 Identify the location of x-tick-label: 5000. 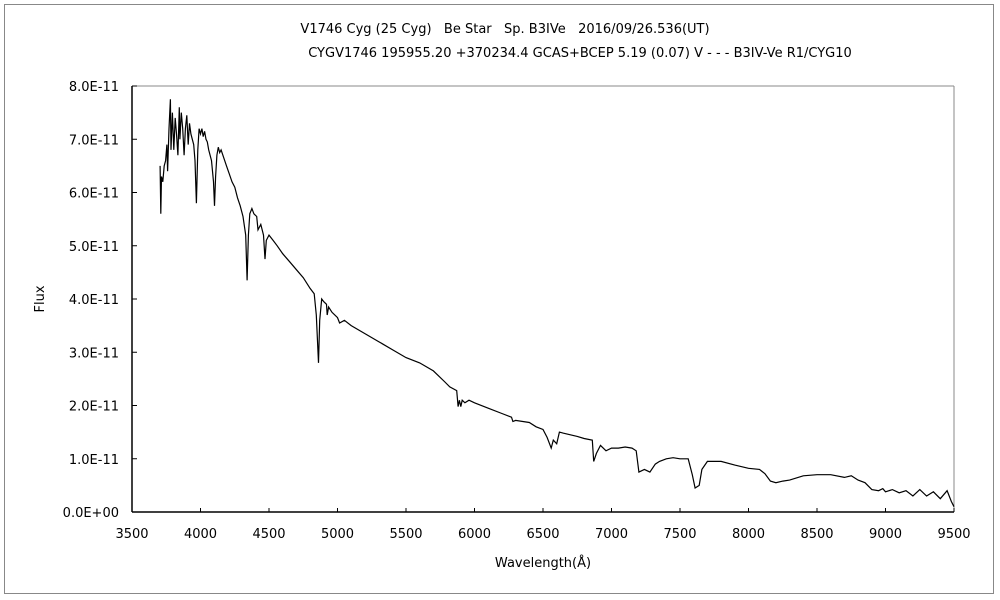
(337, 534).